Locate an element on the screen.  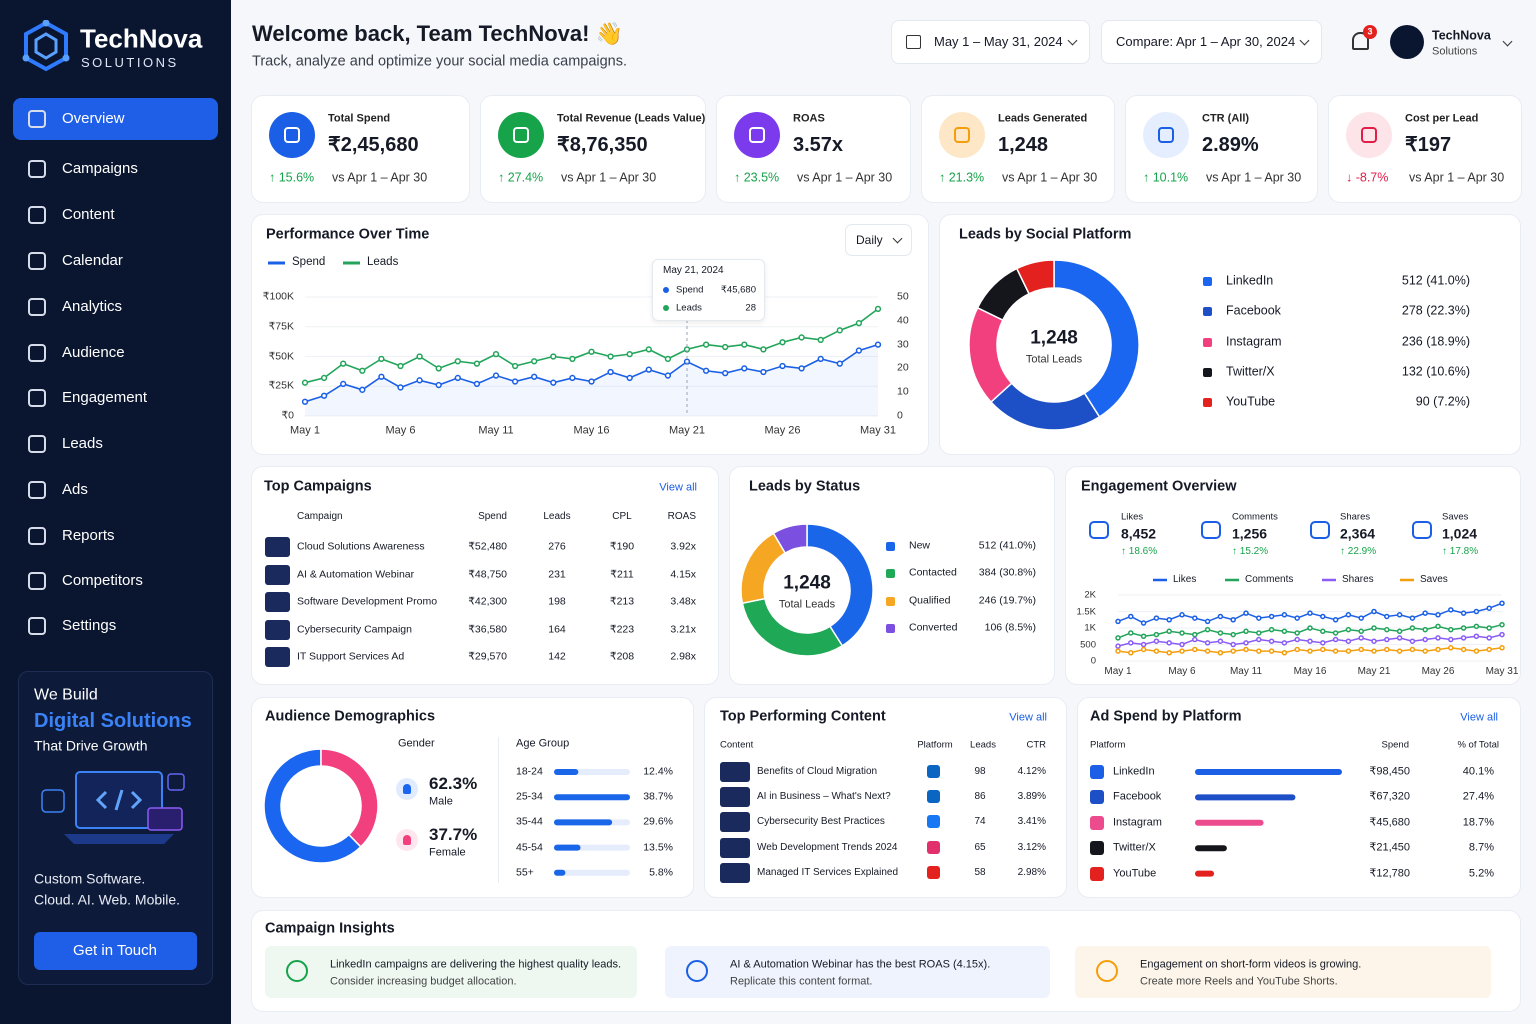
campaign-thumbnail is located at coordinates (277, 602).